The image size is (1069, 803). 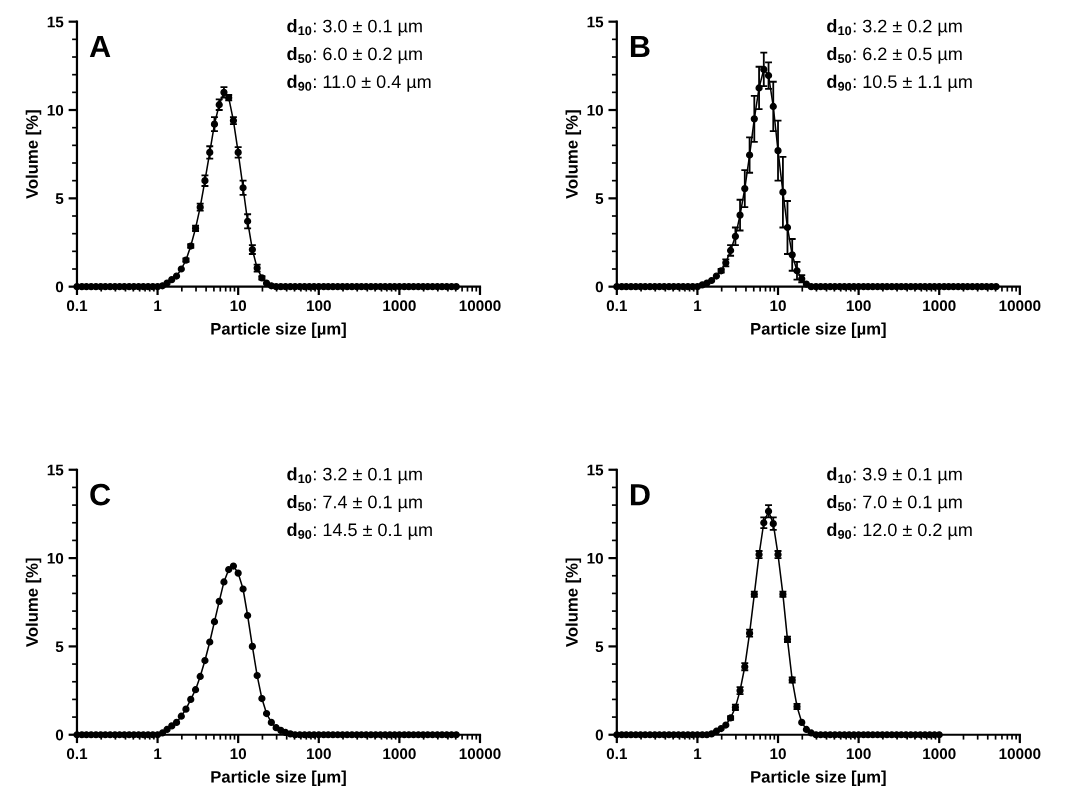 What do you see at coordinates (894, 55) in the screenshot?
I see `annotation: d$_{50}$: 6.2 ± 0.5 µm` at bounding box center [894, 55].